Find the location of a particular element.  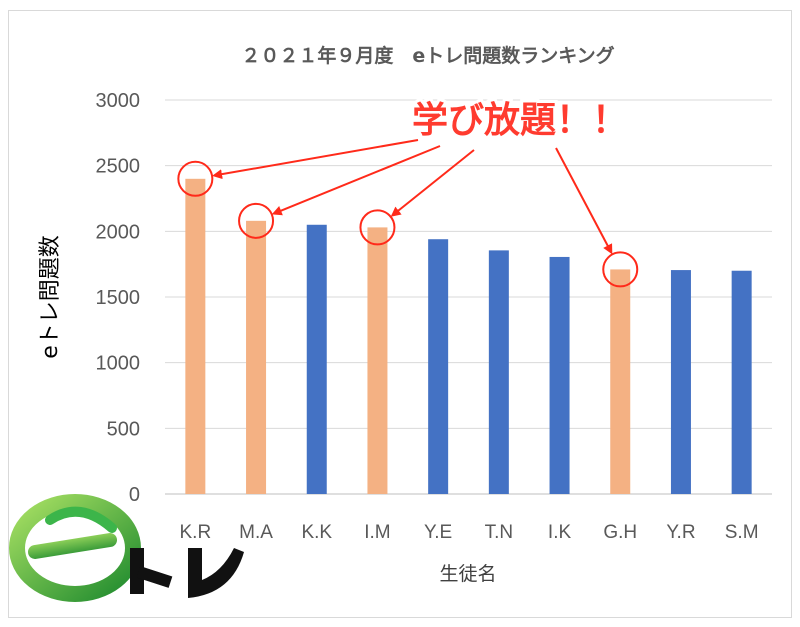

y-tick-label: 1500 is located at coordinates (118, 298).